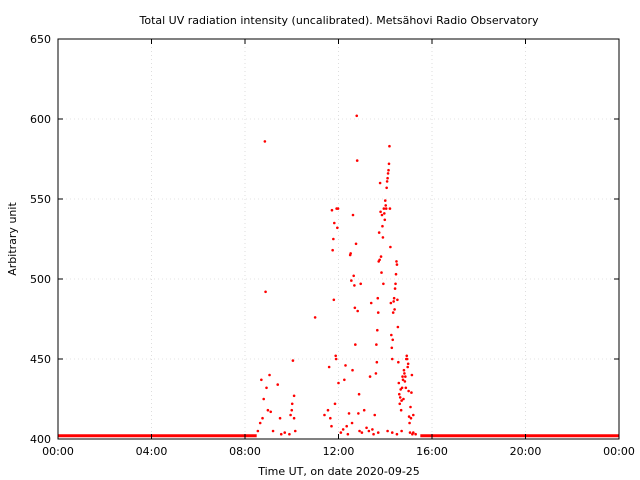 Image resolution: width=640 pixels, height=480 pixels. I want to click on x-tick-label: 20:00, so click(526, 451).